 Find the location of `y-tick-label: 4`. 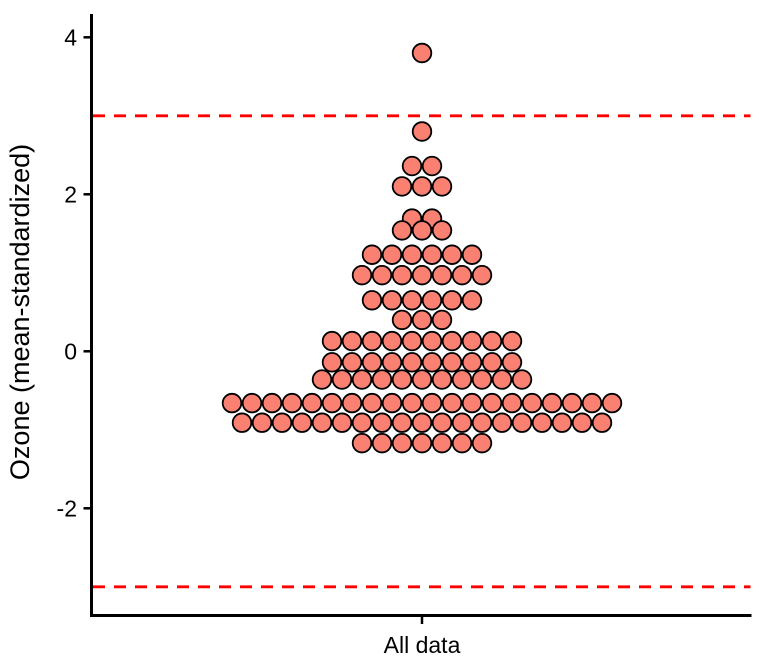

y-tick-label: 4 is located at coordinates (70, 37).